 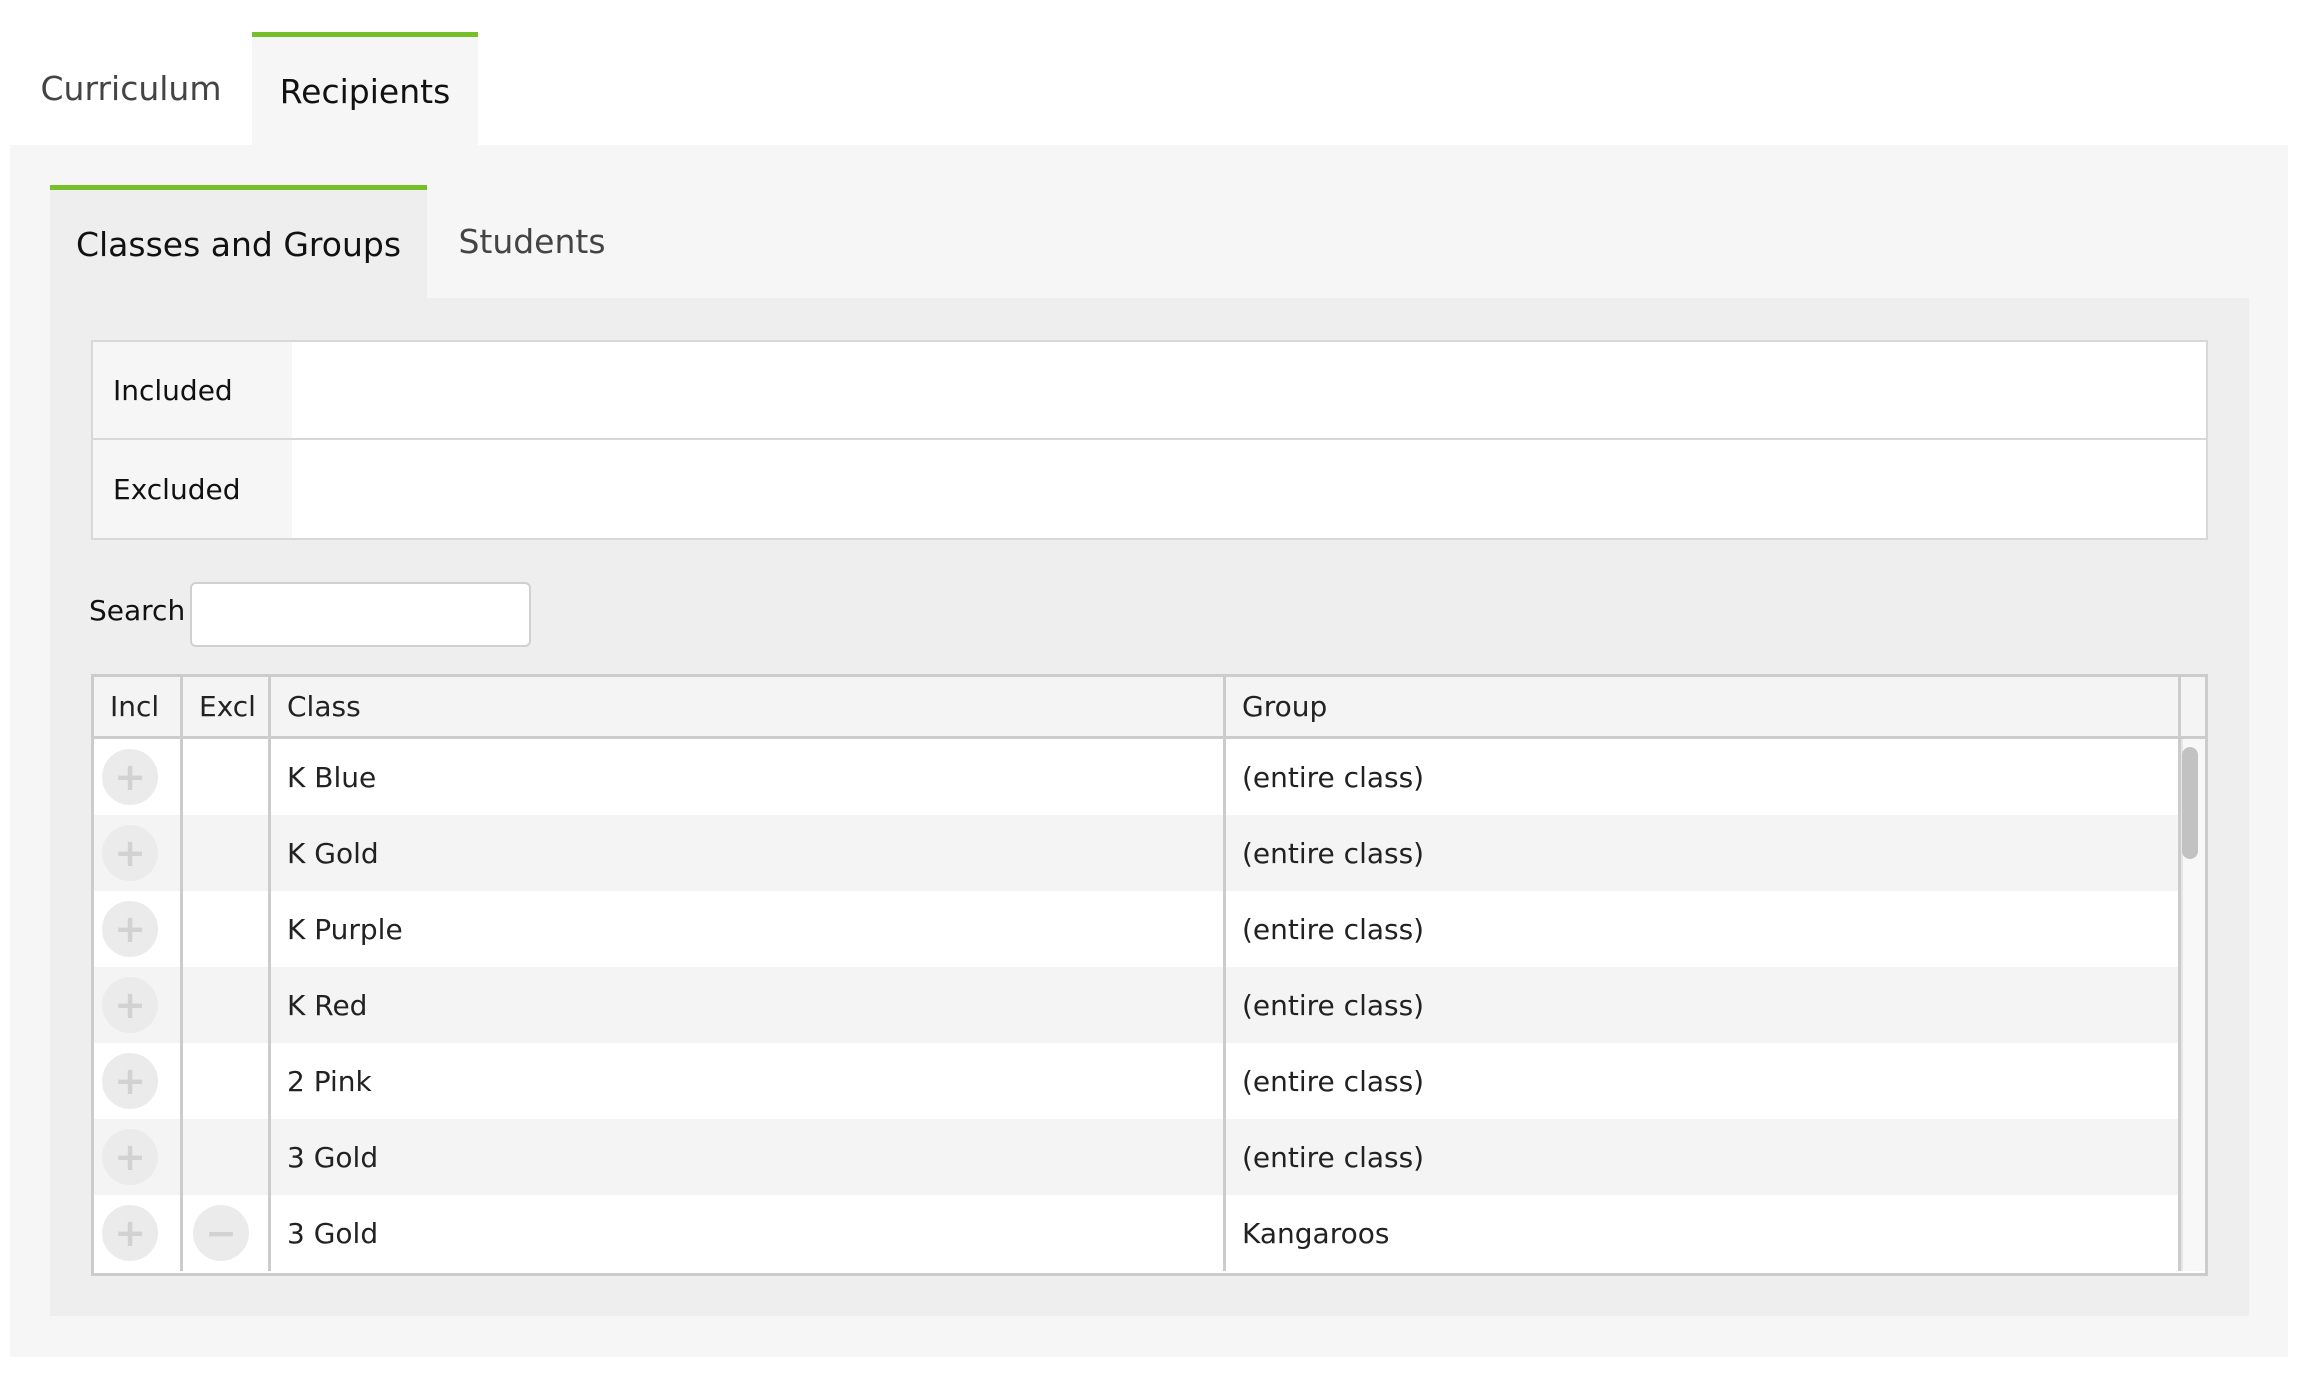 I want to click on excl-cell: −, so click(x=227, y=1233).